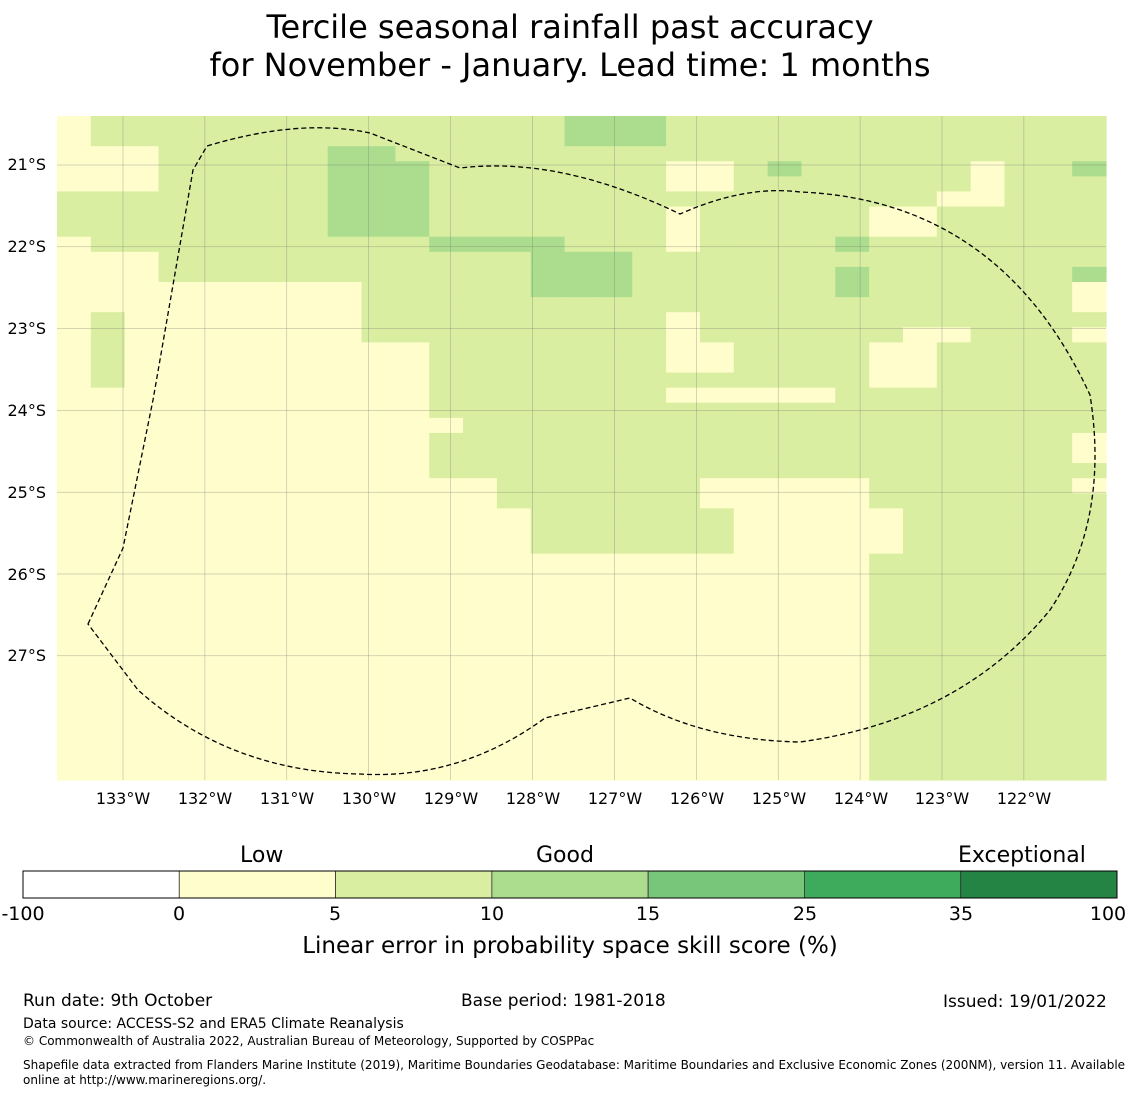 This screenshot has width=1140, height=1095. What do you see at coordinates (1025, 1002) in the screenshot?
I see `issued-date: Issued: 19/01/2022` at bounding box center [1025, 1002].